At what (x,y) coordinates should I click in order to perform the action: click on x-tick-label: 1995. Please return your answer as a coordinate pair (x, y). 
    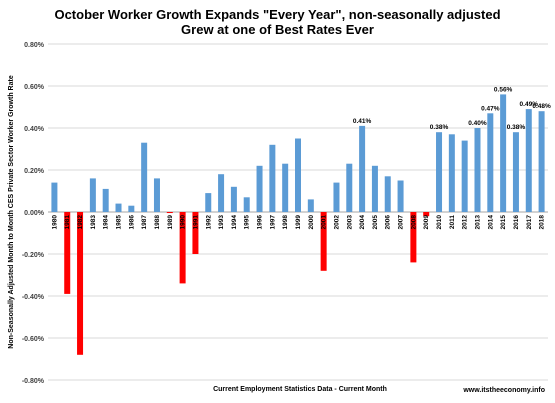
    Looking at the image, I should click on (247, 222).